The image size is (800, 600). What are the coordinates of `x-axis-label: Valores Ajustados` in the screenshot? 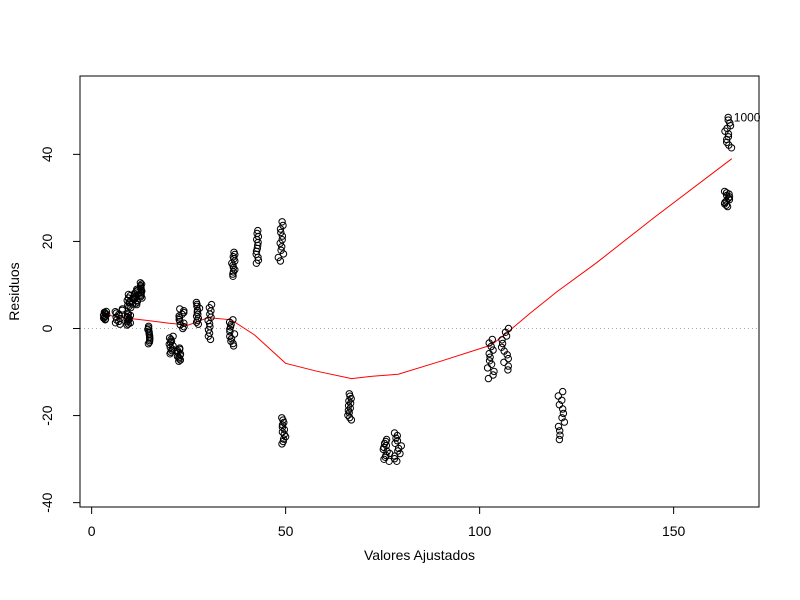 It's located at (419, 555).